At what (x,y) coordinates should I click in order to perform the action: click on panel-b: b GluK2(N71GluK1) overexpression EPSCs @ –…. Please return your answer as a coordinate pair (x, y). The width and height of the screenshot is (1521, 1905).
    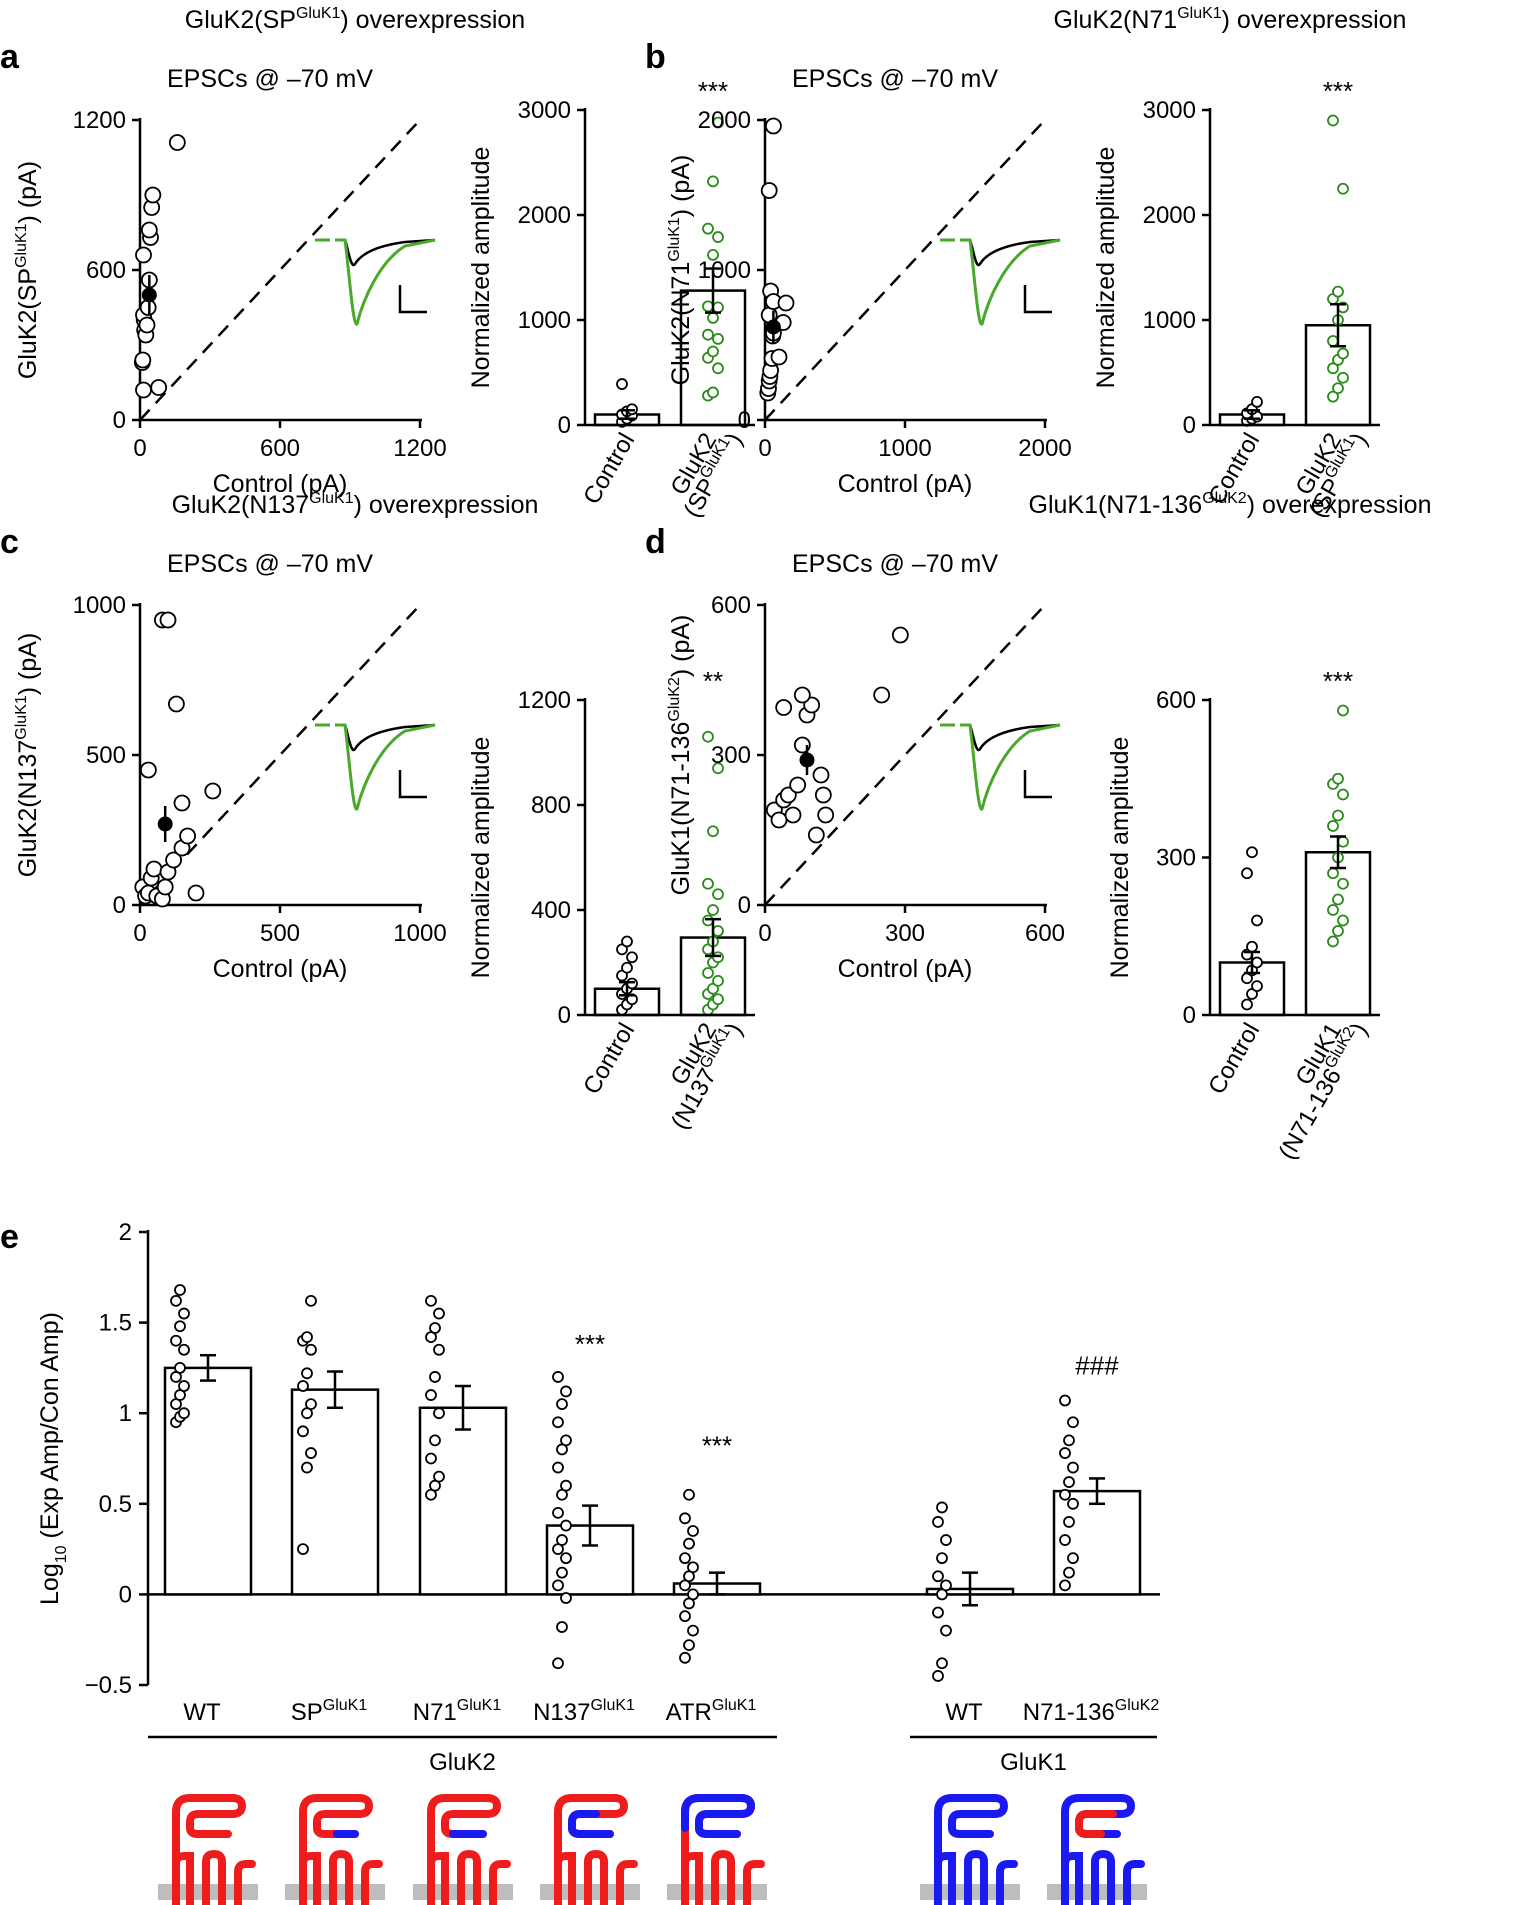
    Looking at the image, I should click on (1025, 263).